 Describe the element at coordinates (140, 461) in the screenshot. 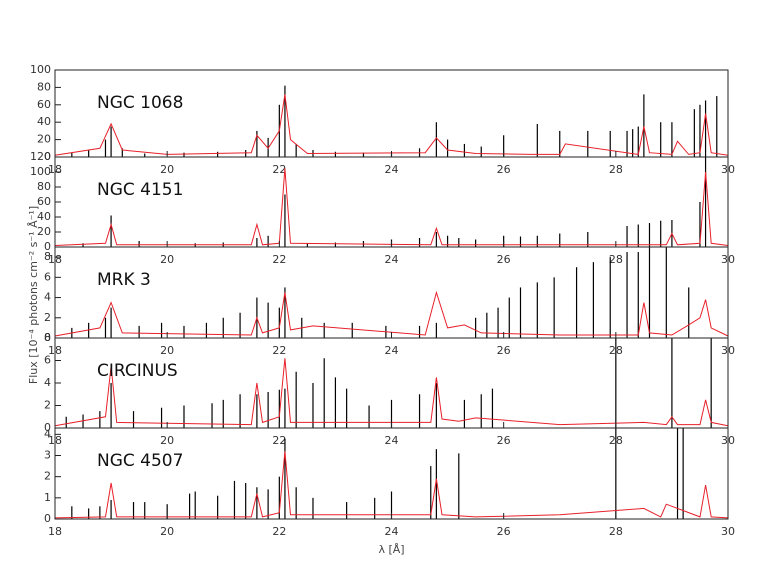

I see `panel-title: NGC 4507` at that location.